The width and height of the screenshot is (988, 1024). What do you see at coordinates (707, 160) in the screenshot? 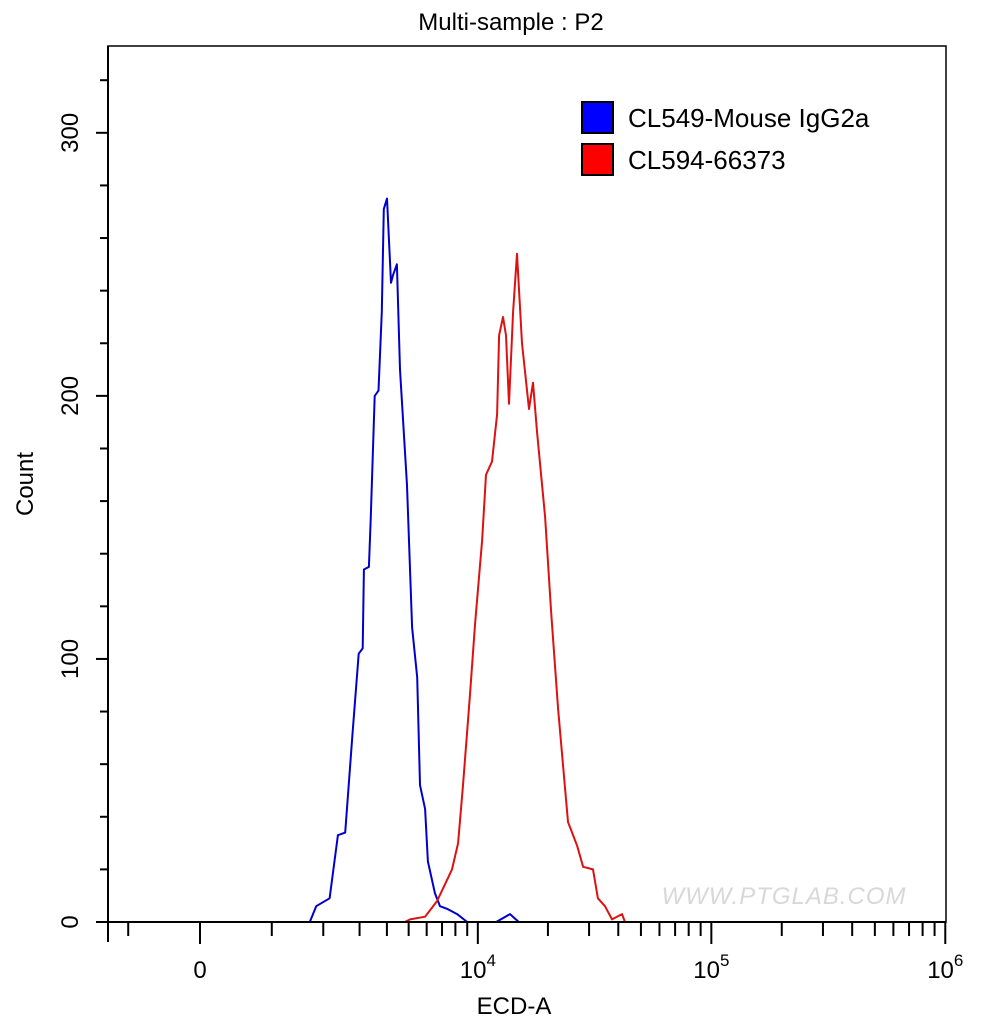
I see `legend-label: CL594-66373` at bounding box center [707, 160].